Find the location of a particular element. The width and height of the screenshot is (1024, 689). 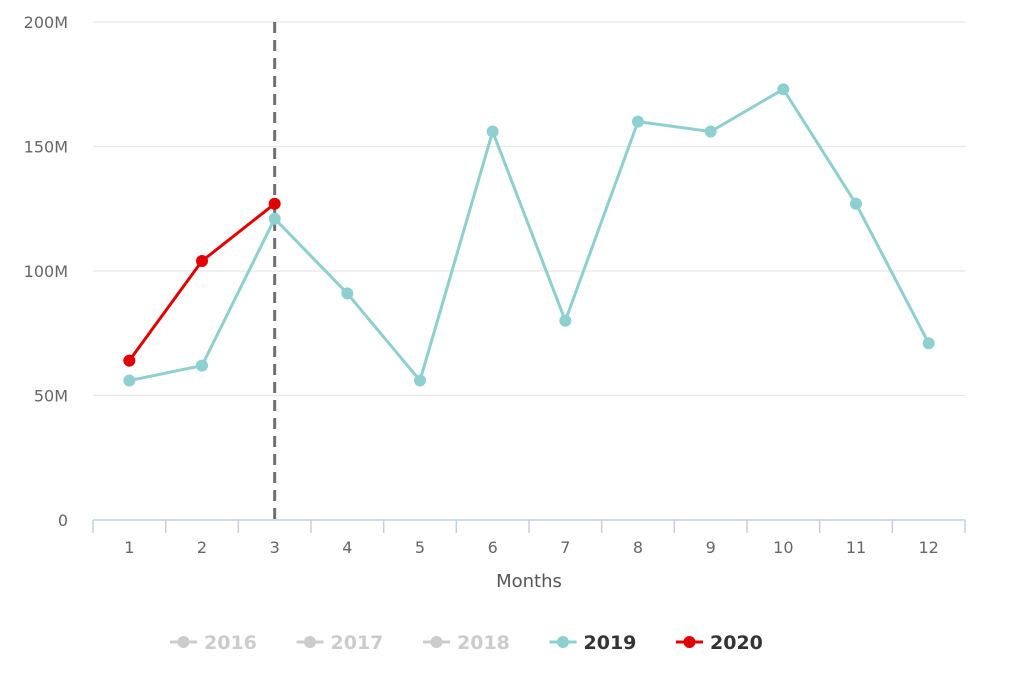

y-axis-ticks: 0 50M 100M 150M 200M is located at coordinates (46, 271).